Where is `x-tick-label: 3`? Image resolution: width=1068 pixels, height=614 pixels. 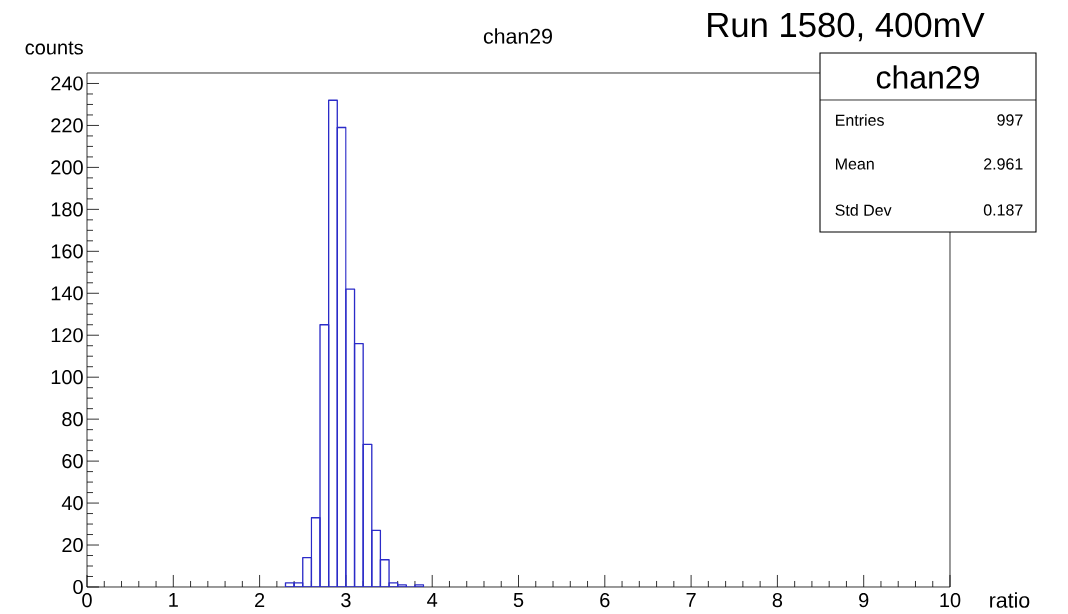 x-tick-label: 3 is located at coordinates (346, 600).